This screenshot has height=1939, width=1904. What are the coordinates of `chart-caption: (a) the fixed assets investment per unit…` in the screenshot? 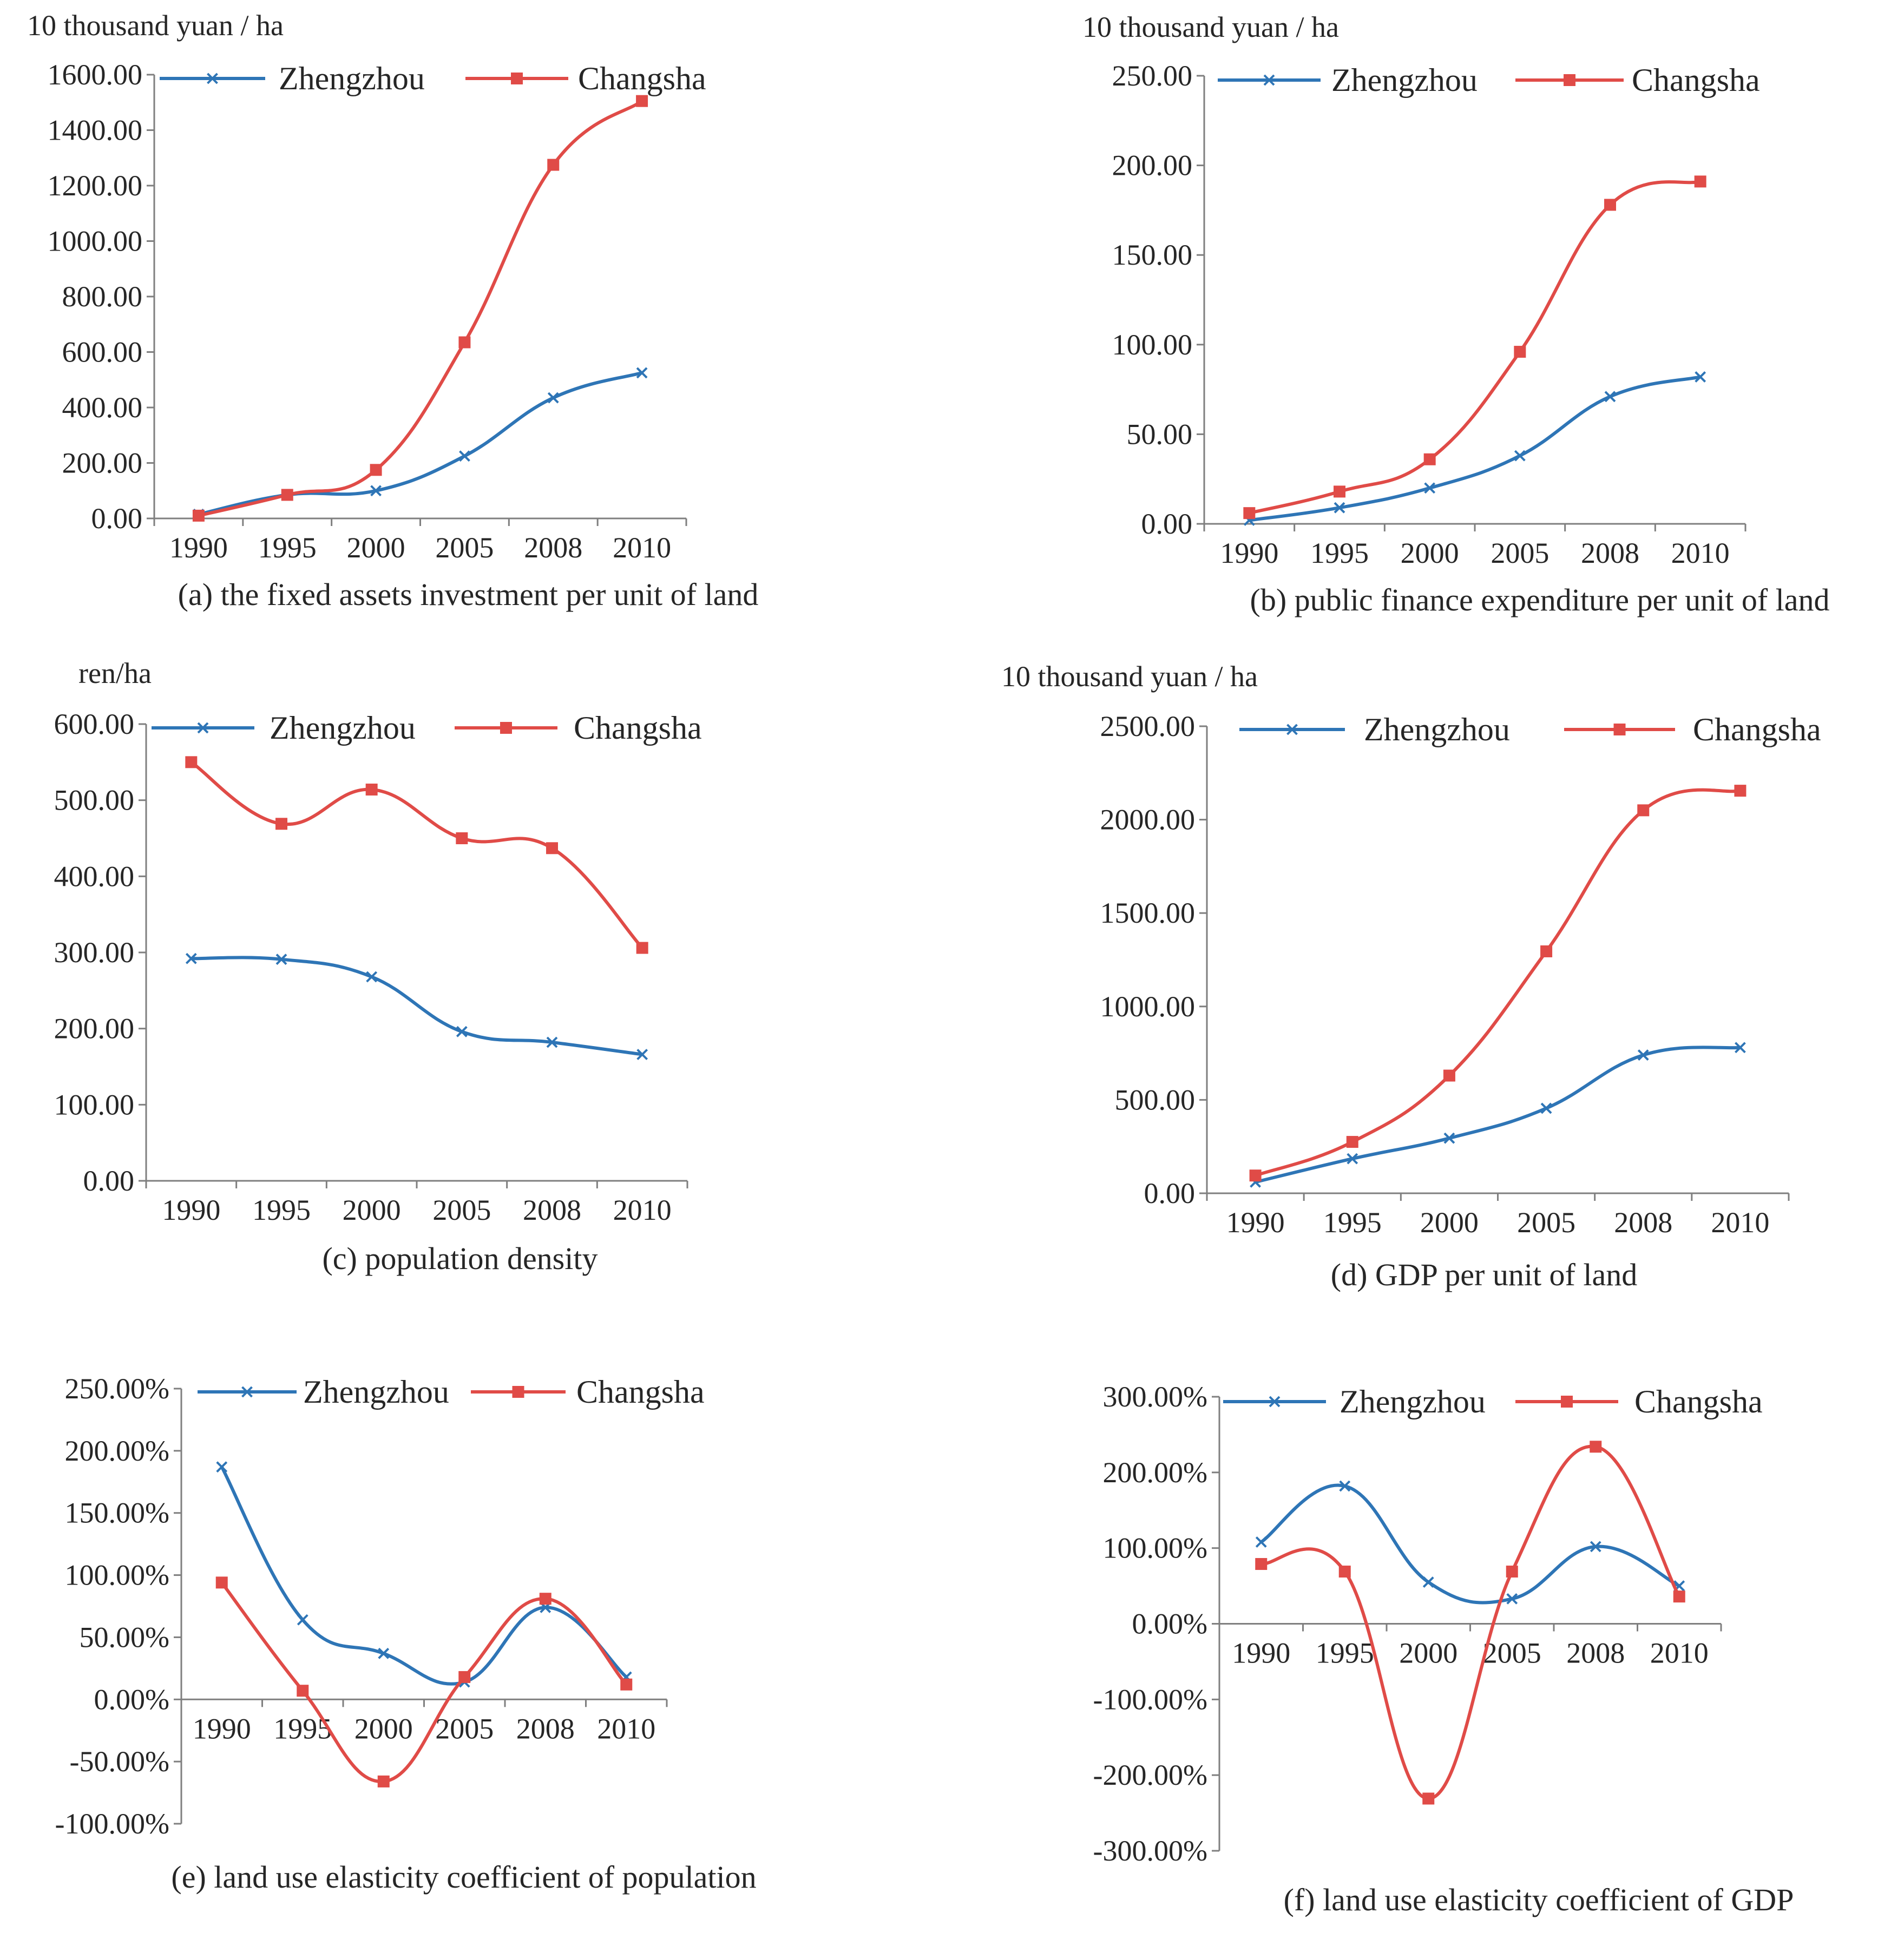 It's located at (468, 594).